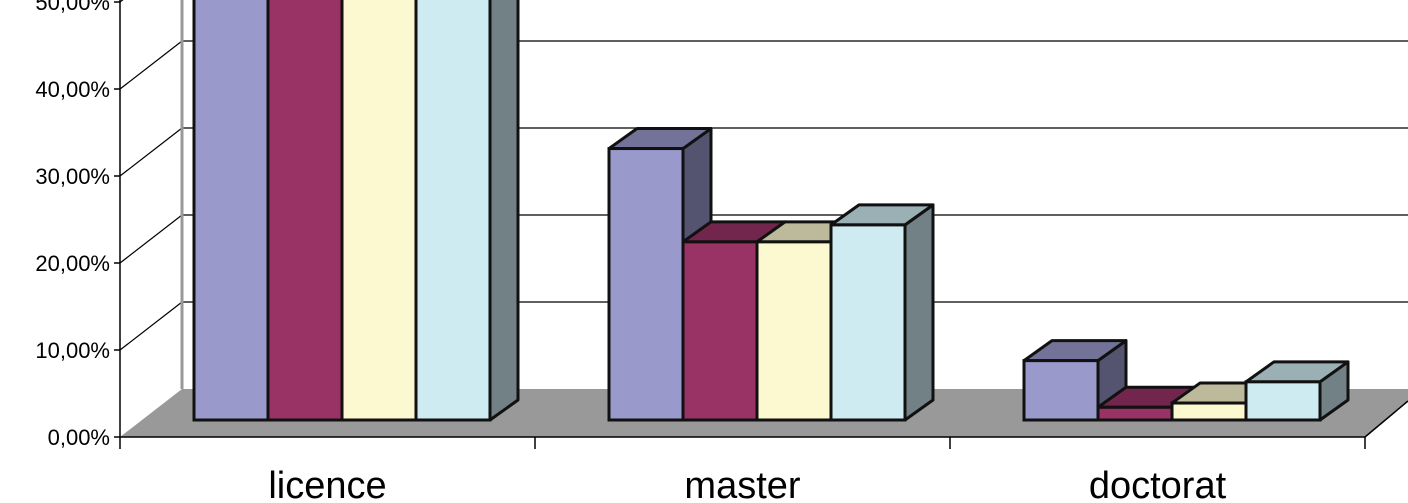  I want to click on x-category-labels: licence master doctorat, so click(747, 484).